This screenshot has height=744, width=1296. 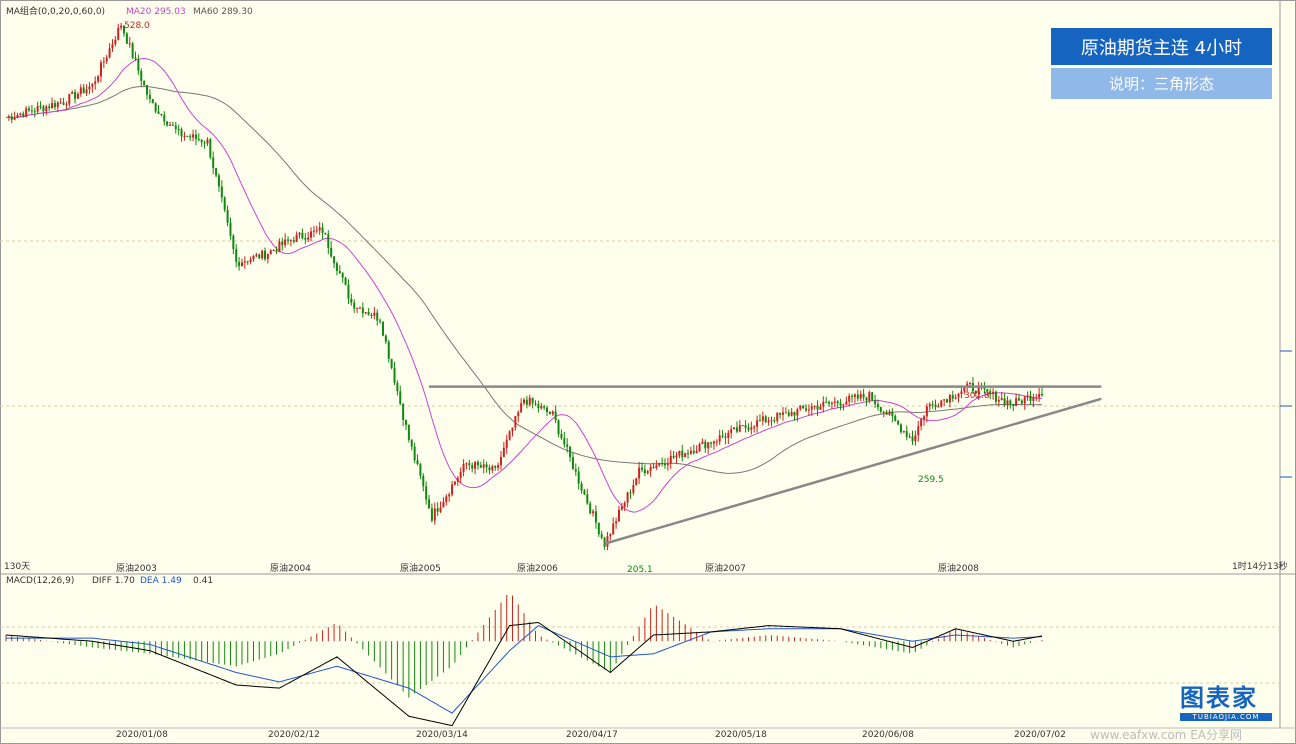 What do you see at coordinates (294, 735) in the screenshot?
I see `date-label: 2020/02/12` at bounding box center [294, 735].